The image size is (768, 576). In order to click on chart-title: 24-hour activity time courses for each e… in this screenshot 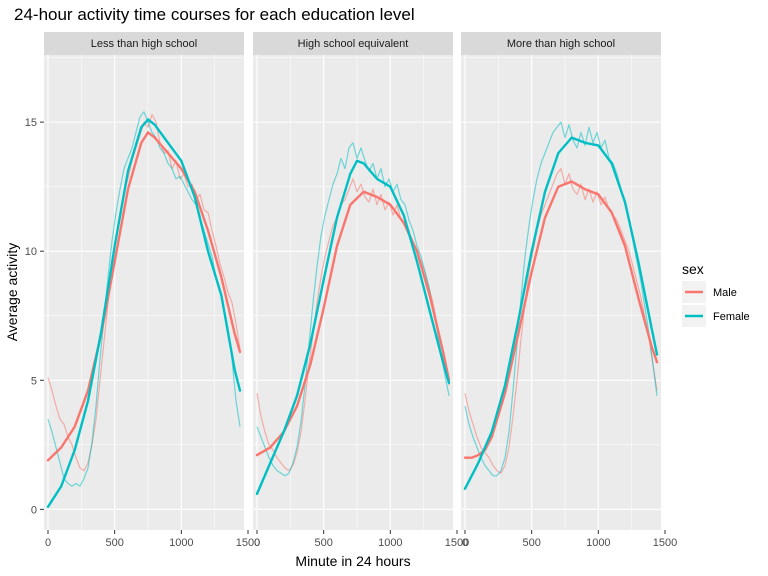, I will do `click(214, 14)`.